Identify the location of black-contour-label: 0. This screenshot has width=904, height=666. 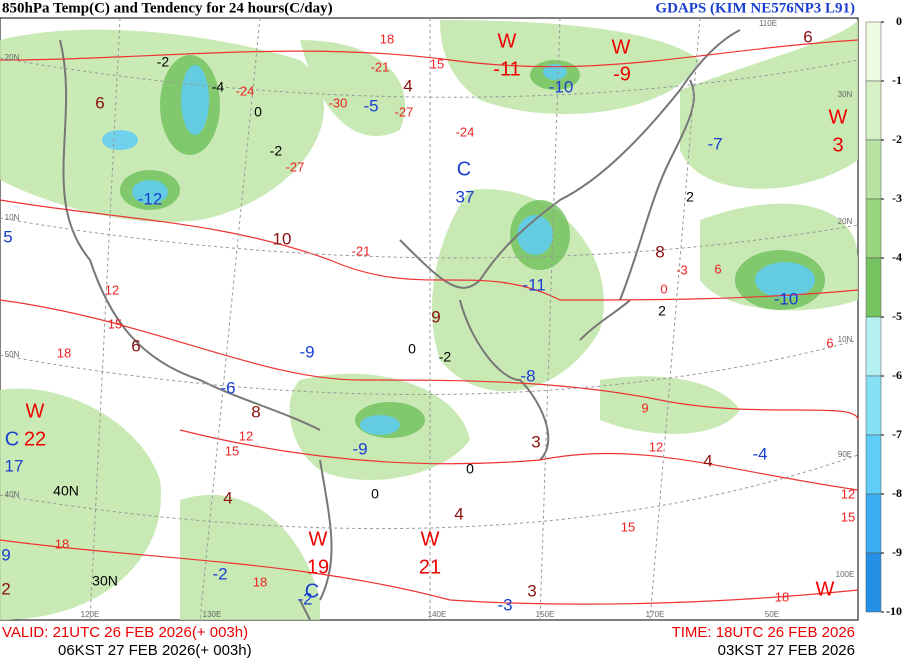
(412, 349).